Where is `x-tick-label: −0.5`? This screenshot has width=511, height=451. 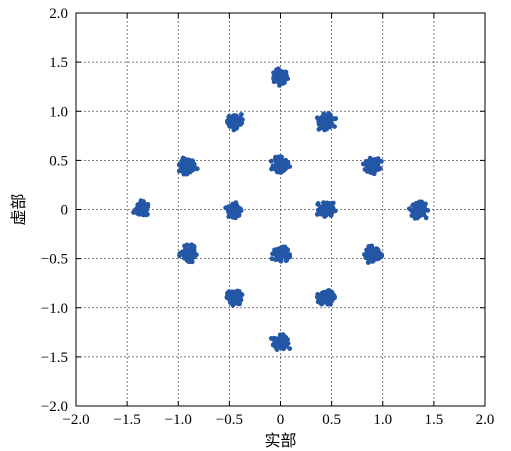
x-tick-label: −0.5 is located at coordinates (229, 420).